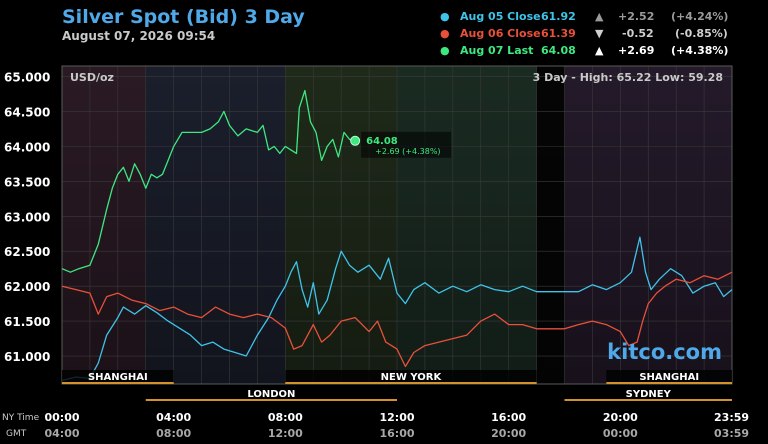 Image resolution: width=768 pixels, height=444 pixels. Describe the element at coordinates (508, 433) in the screenshot. I see `gmt-time-label: 20:00` at that location.